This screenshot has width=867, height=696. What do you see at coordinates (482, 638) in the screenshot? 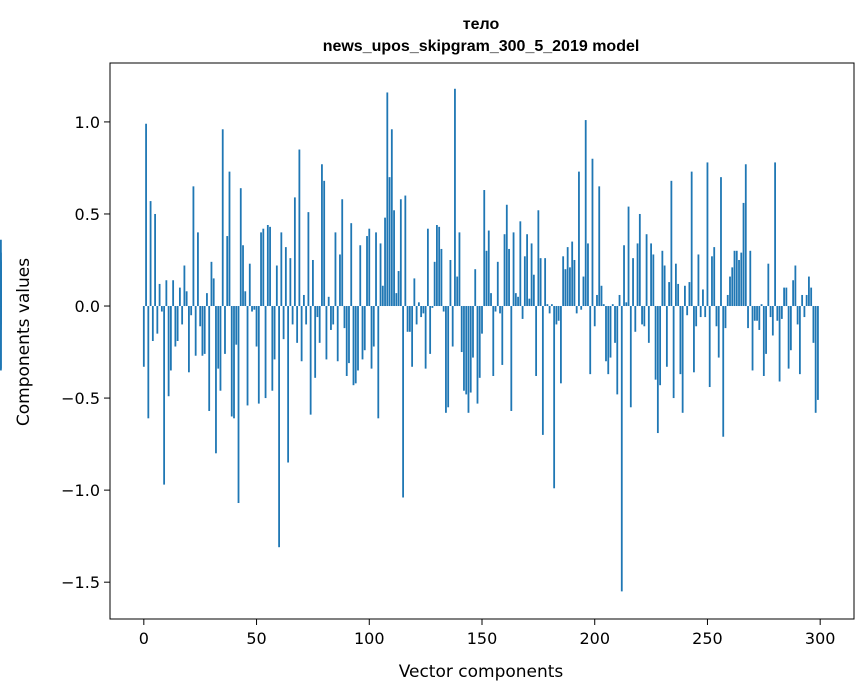
I see `x-tick-label: 150` at bounding box center [482, 638].